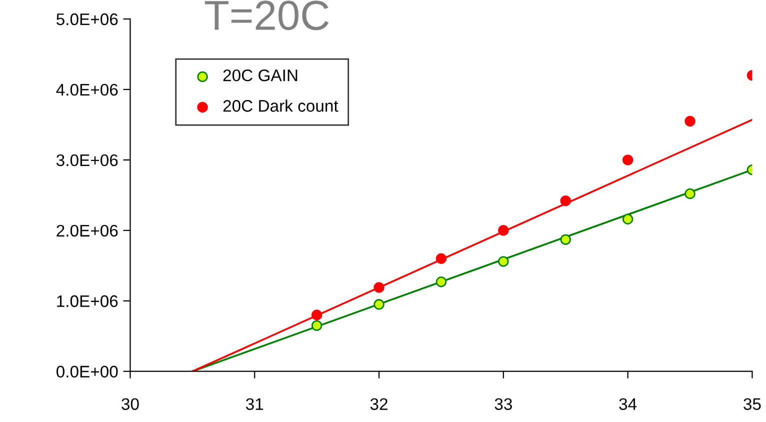  What do you see at coordinates (87, 372) in the screenshot?
I see `y-tick-label: 0.0E+00` at bounding box center [87, 372].